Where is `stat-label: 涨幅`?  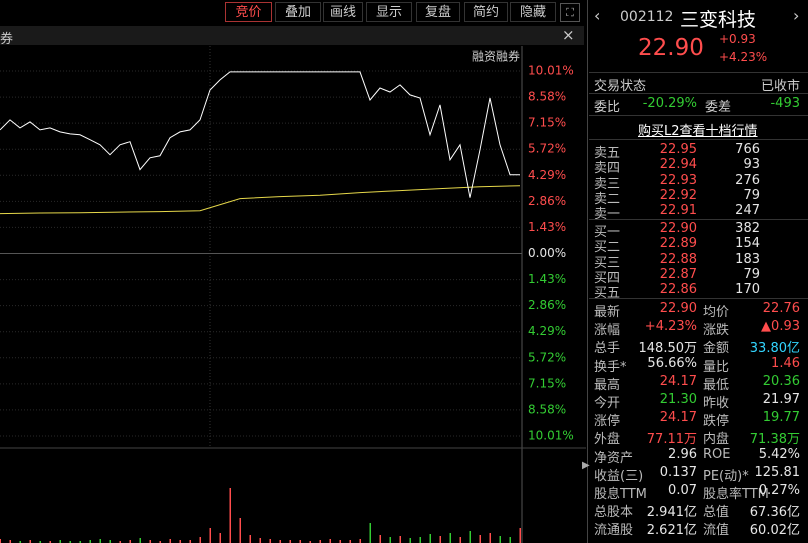 stat-label: 涨幅 is located at coordinates (607, 331).